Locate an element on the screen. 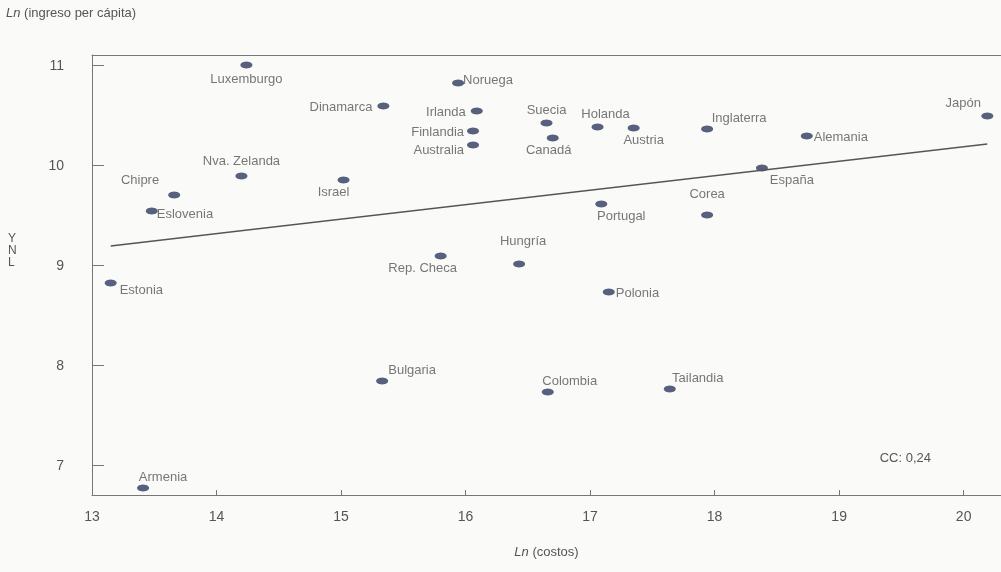 The image size is (1001, 572). annotation: Israel is located at coordinates (333, 191).